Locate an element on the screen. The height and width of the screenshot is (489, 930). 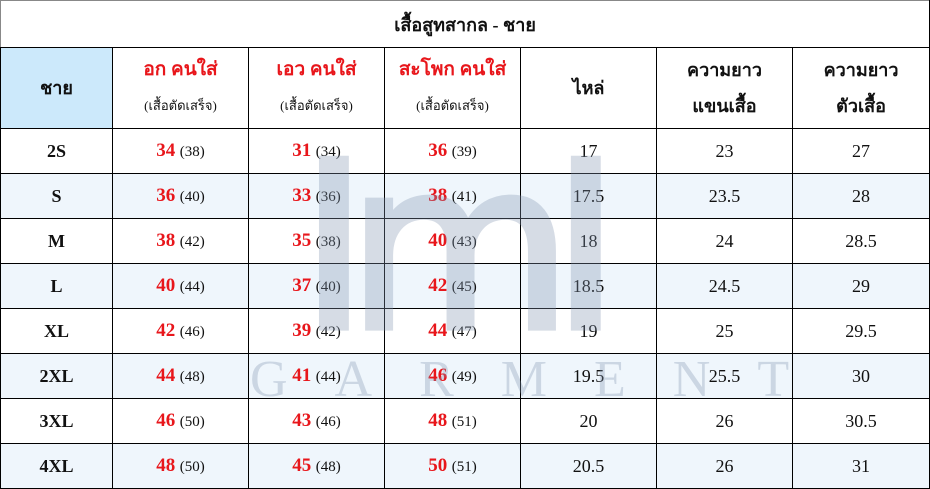
size-cell: S is located at coordinates (56, 196).